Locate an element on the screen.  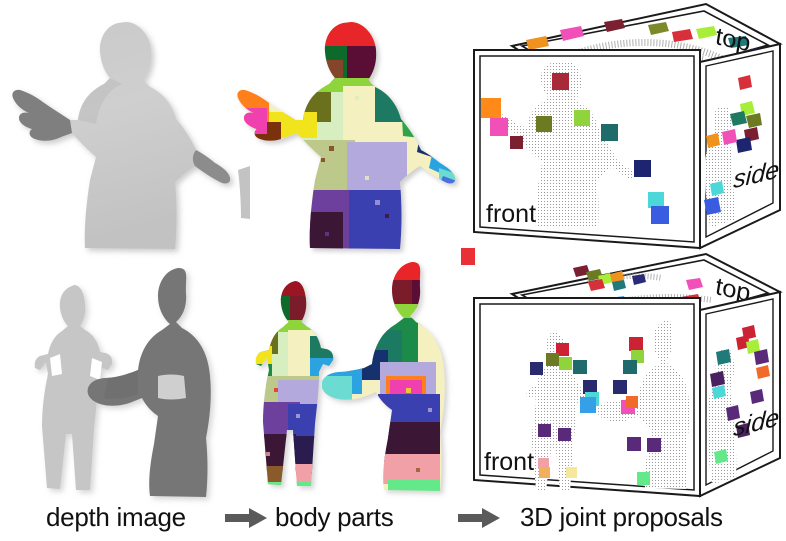
caption-3d-joint-proposals: 3D joint proposals is located at coordinates (621, 517).